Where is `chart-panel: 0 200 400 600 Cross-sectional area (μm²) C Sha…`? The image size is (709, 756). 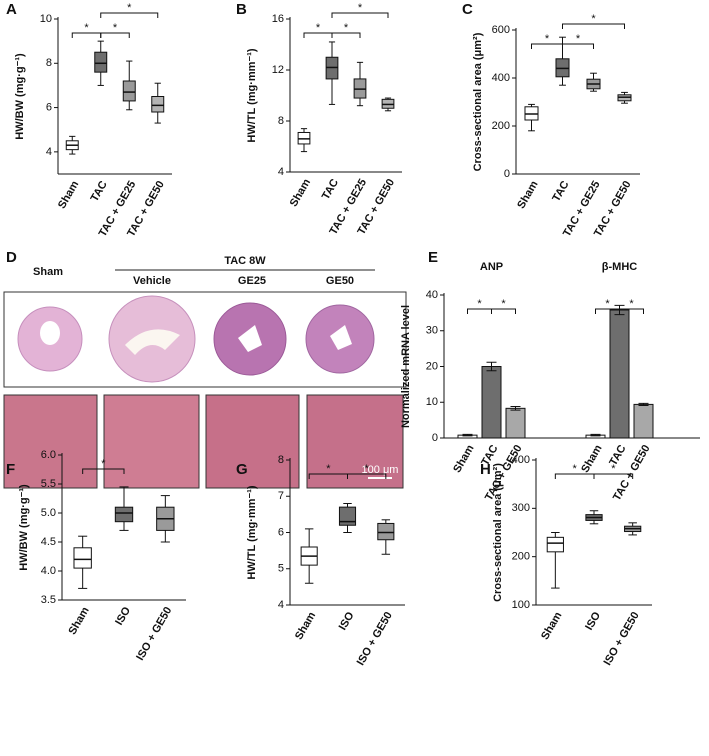 chart-panel: 0 200 400 600 Cross-sectional area (μm²) C Sha… is located at coordinates (551, 120).